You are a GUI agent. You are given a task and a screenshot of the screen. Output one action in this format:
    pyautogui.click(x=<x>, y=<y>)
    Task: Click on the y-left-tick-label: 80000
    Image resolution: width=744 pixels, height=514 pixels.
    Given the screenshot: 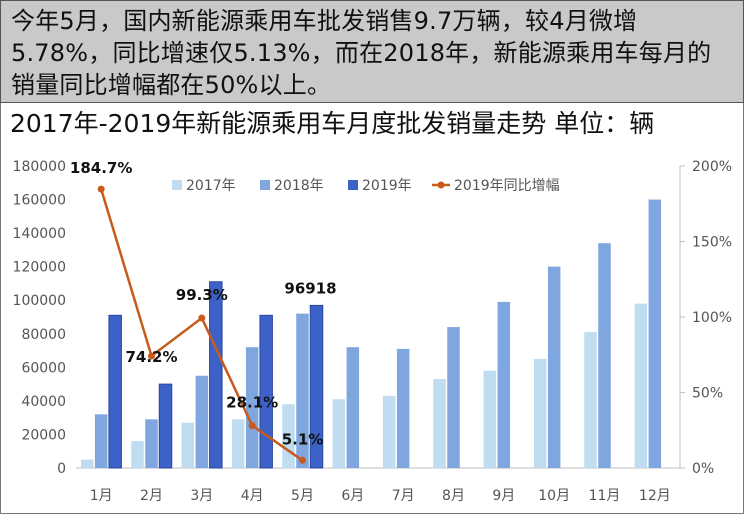 What is the action you would take?
    pyautogui.click(x=43, y=335)
    